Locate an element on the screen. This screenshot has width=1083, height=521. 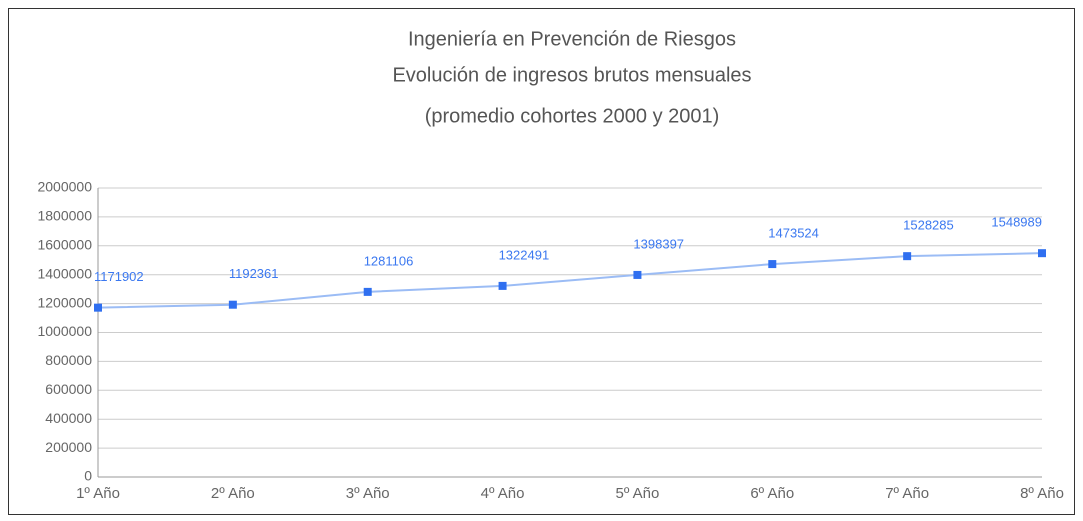
y-tick-label: 1400000 is located at coordinates (64, 273).